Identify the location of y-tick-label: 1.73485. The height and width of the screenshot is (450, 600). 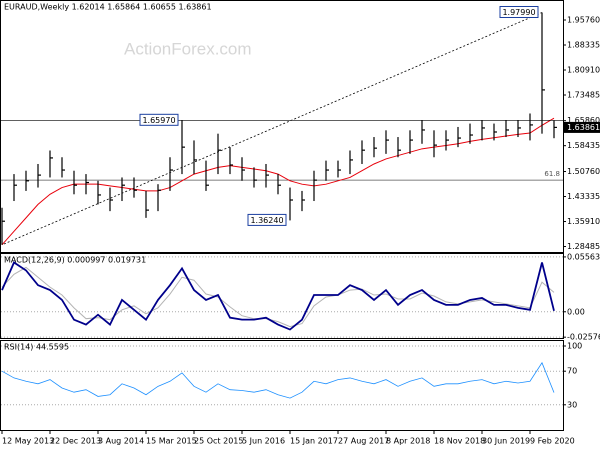
(583, 95).